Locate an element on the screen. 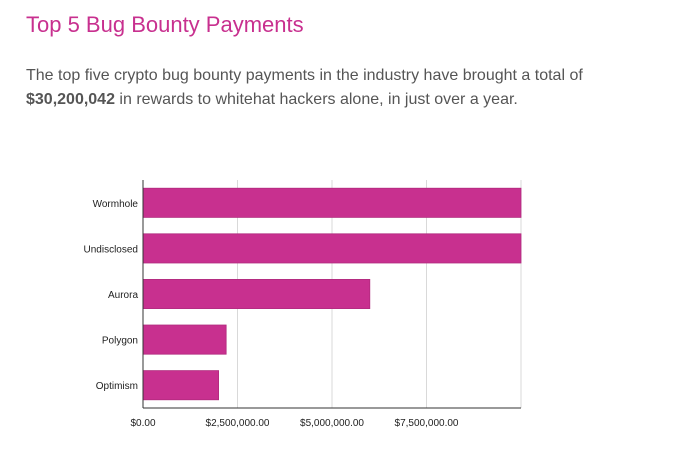 This screenshot has width=687, height=472. y-tick-label-optimism: Optimism is located at coordinates (117, 386).